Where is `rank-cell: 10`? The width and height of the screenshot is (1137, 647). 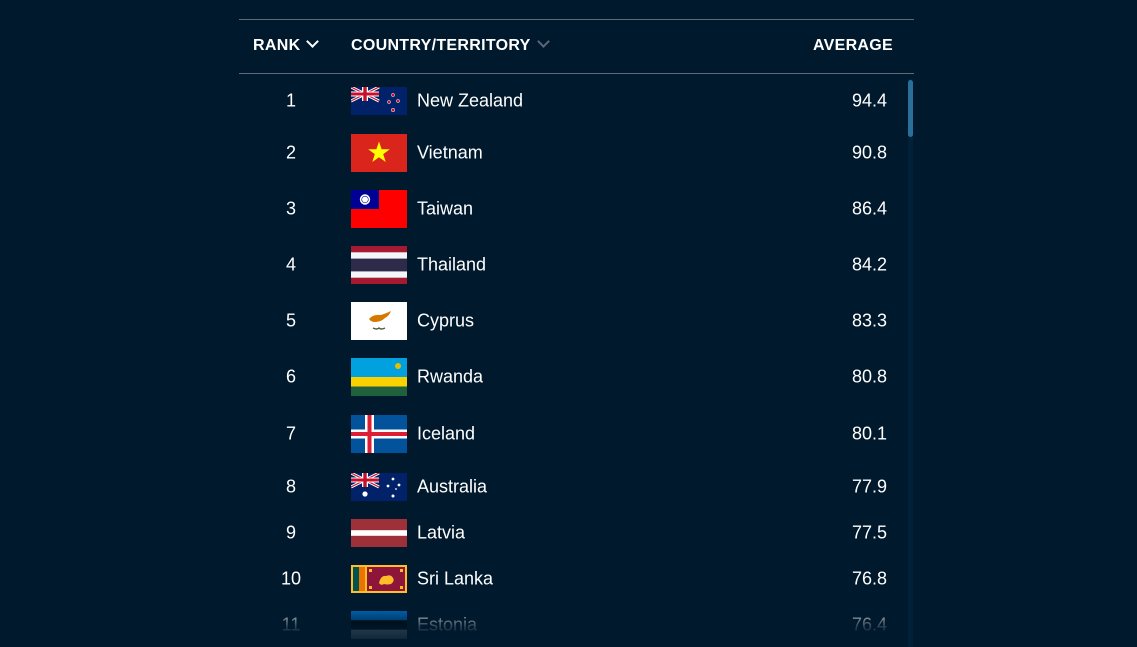 rank-cell: 10 is located at coordinates (291, 578).